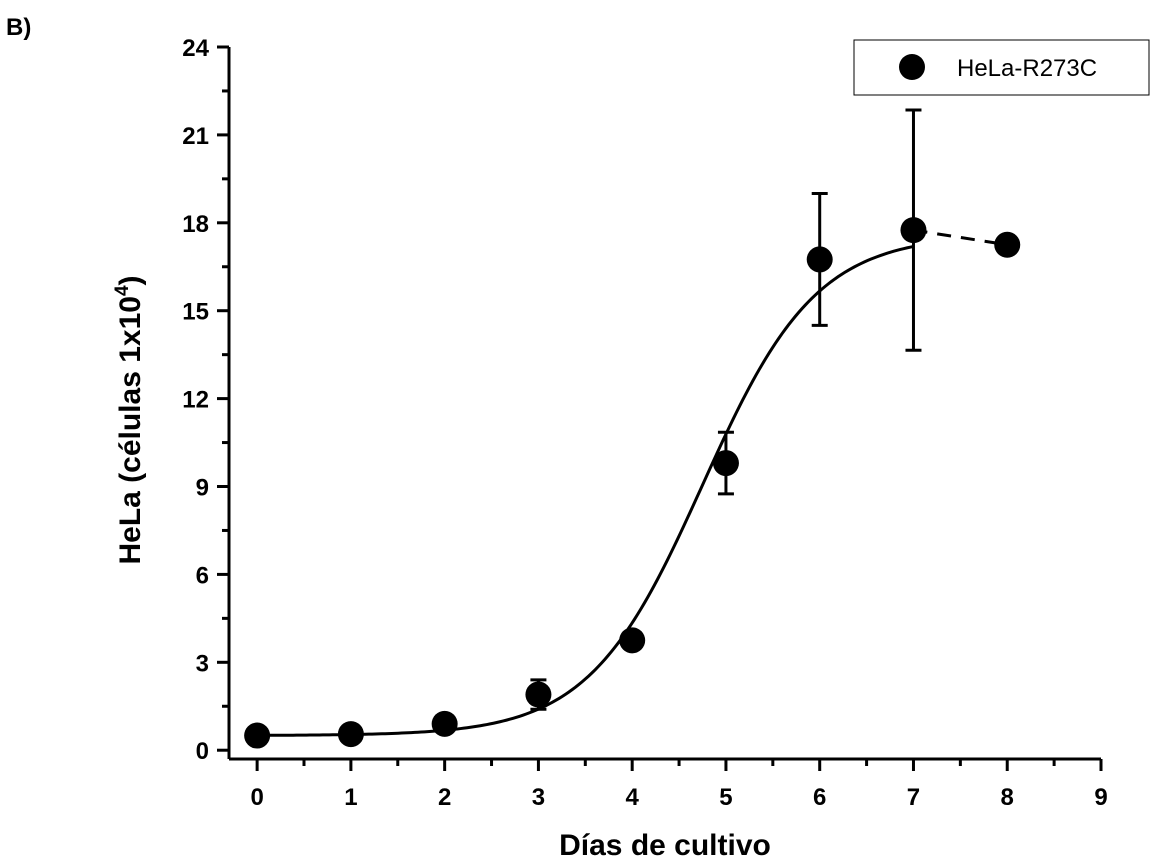  What do you see at coordinates (202, 751) in the screenshot?
I see `y-tick-label: 0` at bounding box center [202, 751].